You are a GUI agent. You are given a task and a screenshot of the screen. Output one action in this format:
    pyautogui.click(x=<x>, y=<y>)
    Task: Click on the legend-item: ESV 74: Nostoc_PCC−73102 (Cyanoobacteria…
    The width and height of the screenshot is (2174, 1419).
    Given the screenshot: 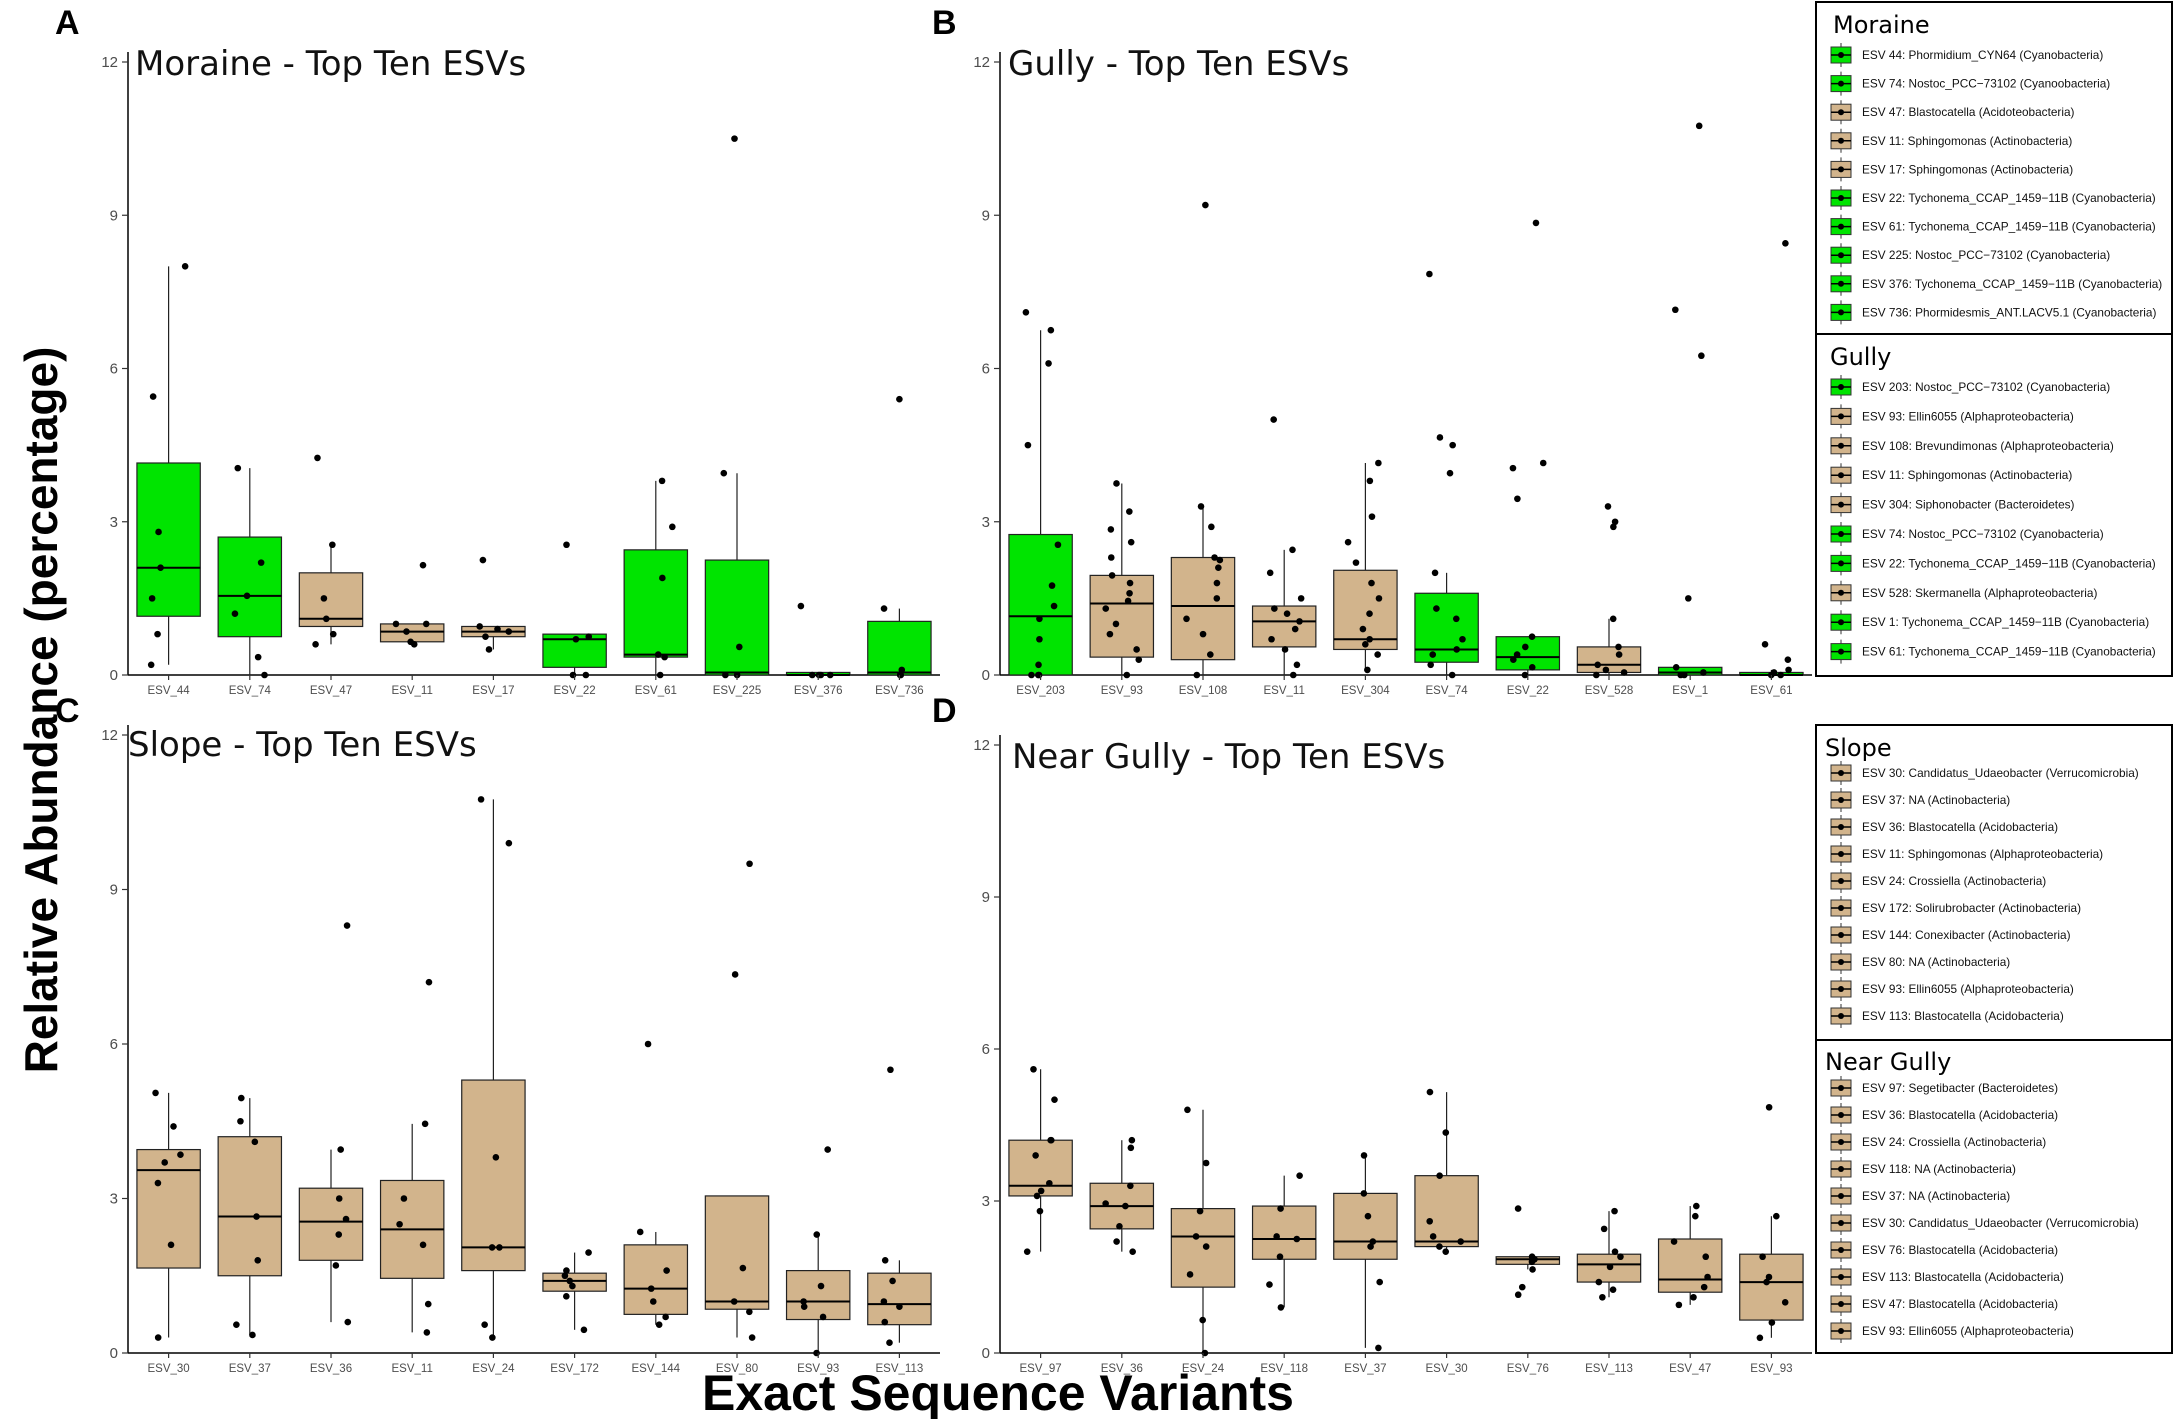 What is the action you would take?
    pyautogui.click(x=1970, y=83)
    